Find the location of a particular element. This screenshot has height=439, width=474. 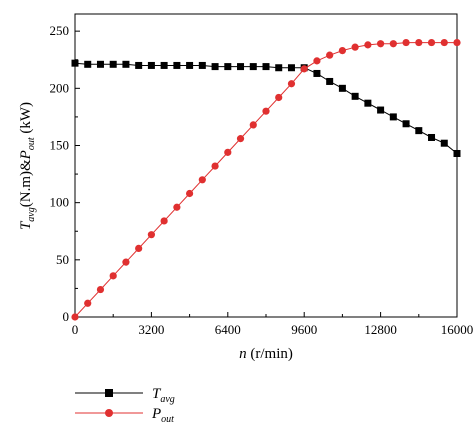

x-tick-label: 0 is located at coordinates (75, 329).